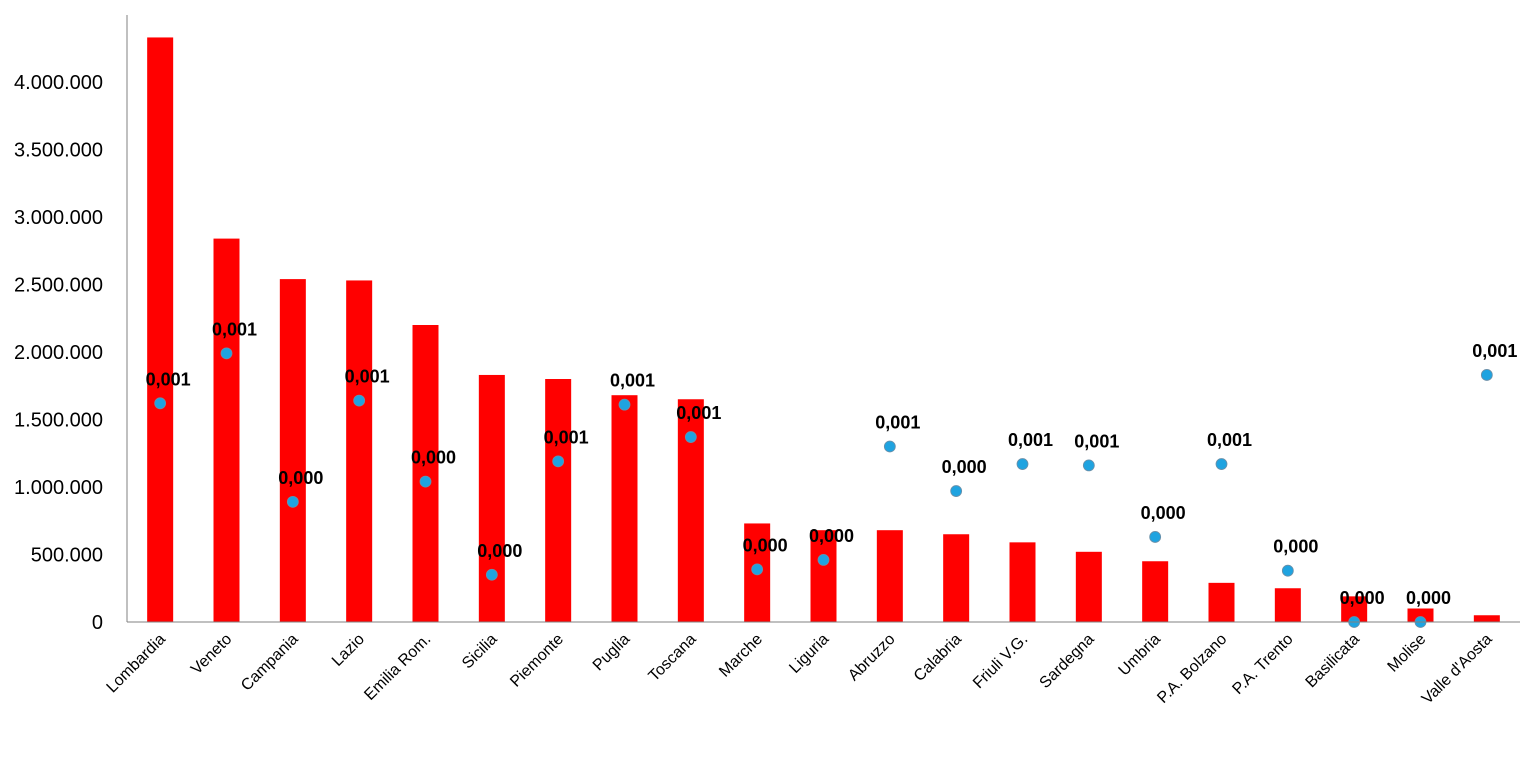 This screenshot has width=1533, height=764. Describe the element at coordinates (58, 353) in the screenshot. I see `y-tick-label: 2.000.000` at that location.